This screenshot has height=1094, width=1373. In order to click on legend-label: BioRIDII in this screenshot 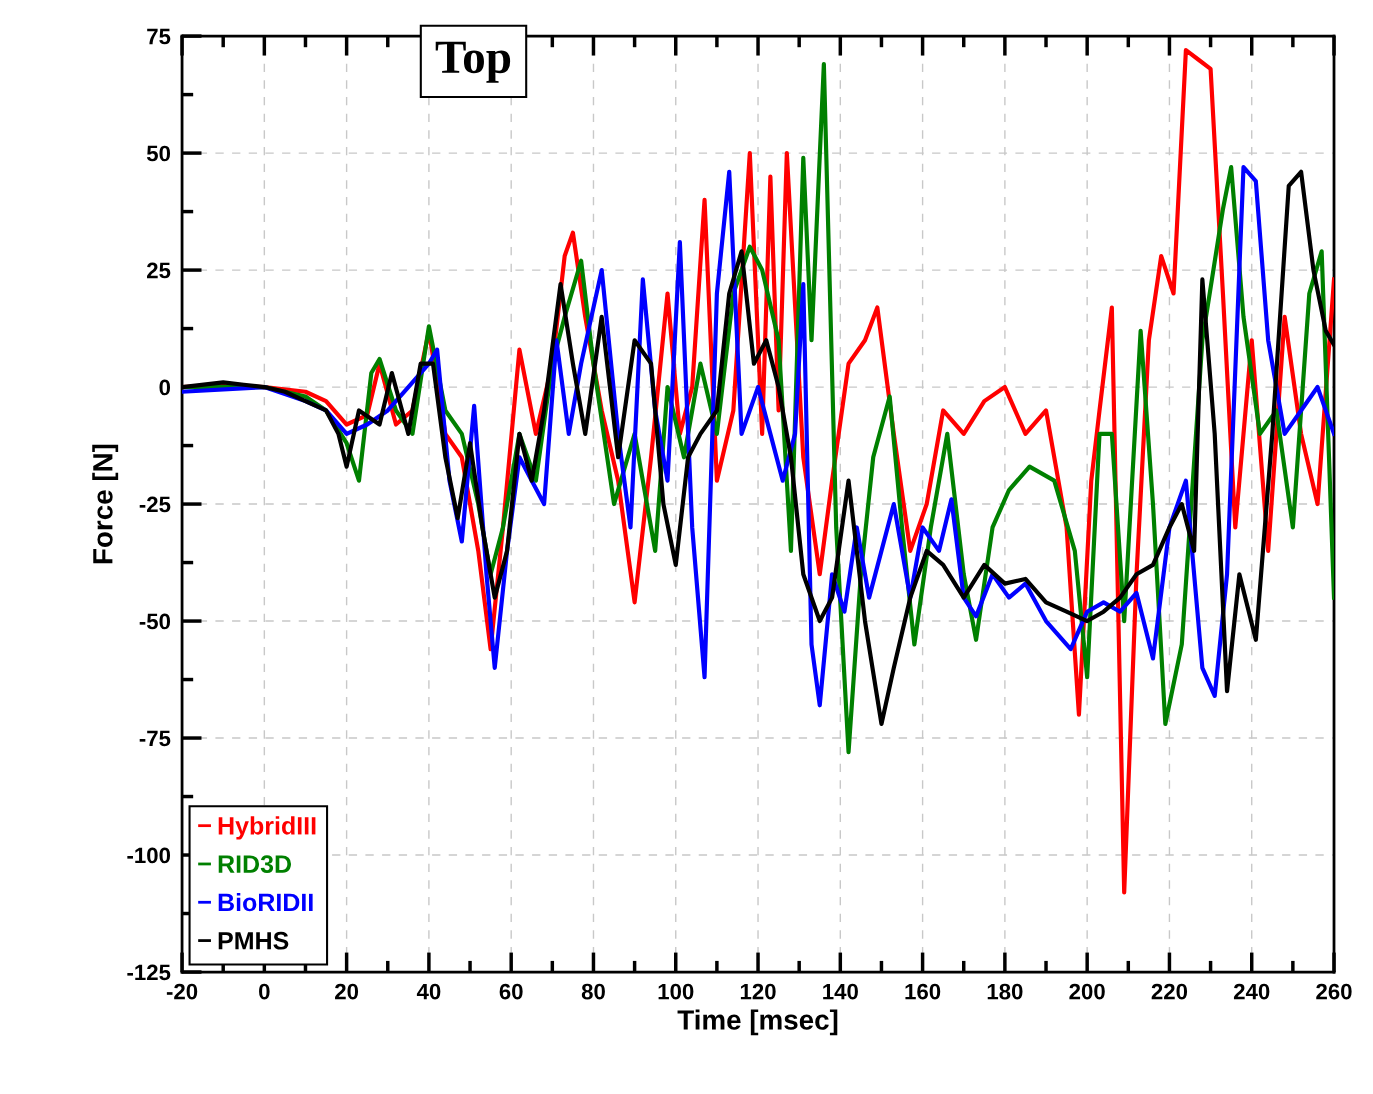, I will do `click(265, 902)`.